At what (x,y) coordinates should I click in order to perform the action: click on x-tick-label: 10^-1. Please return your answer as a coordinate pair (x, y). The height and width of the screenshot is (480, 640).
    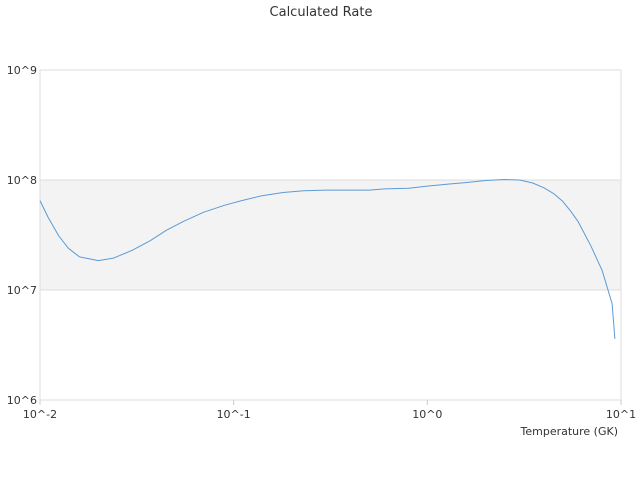
    Looking at the image, I should click on (234, 414).